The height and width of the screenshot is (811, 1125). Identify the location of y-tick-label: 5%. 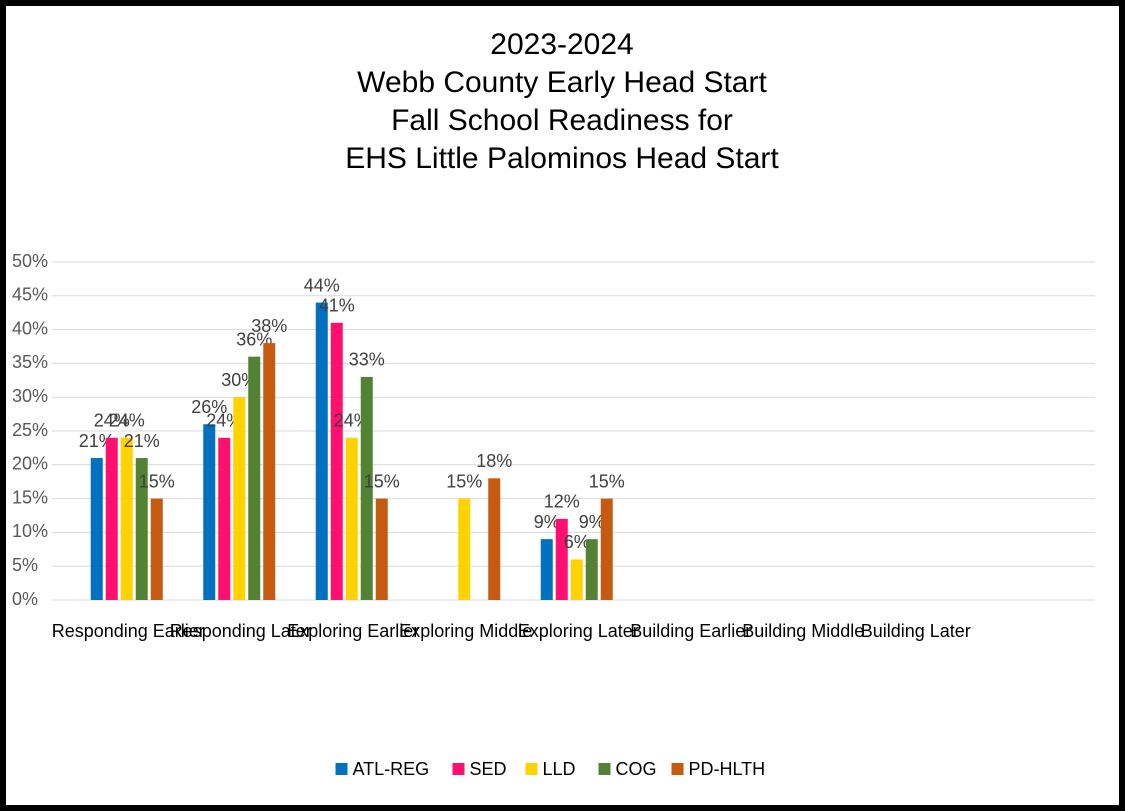
(25, 565).